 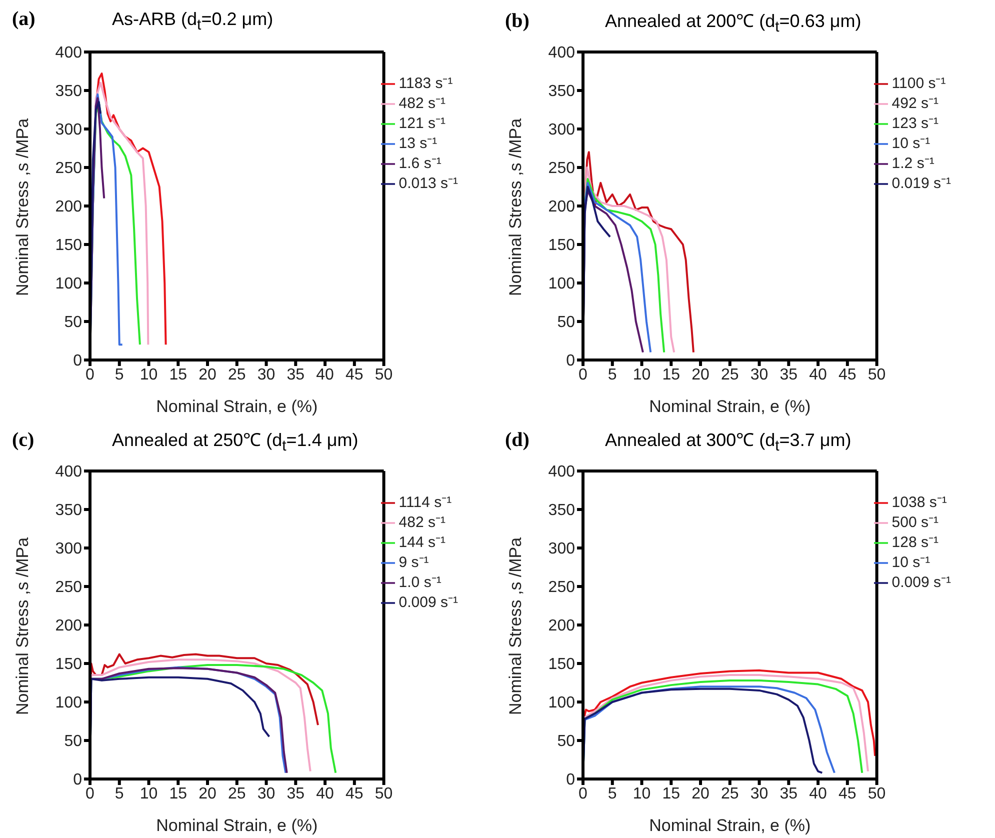 What do you see at coordinates (23, 440) in the screenshot?
I see `text: (c)` at bounding box center [23, 440].